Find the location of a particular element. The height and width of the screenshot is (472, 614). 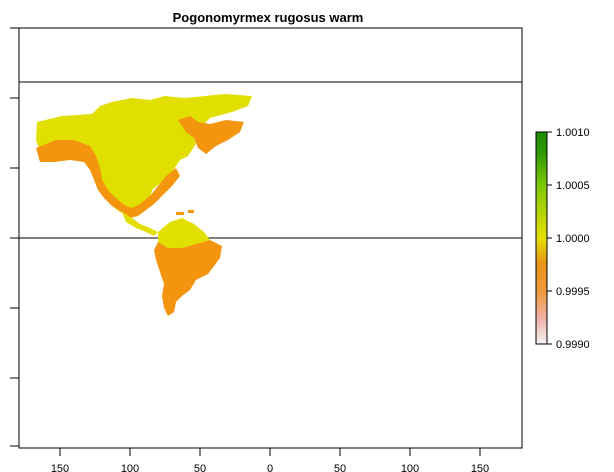

legend-label: 1.0005 is located at coordinates (573, 186).